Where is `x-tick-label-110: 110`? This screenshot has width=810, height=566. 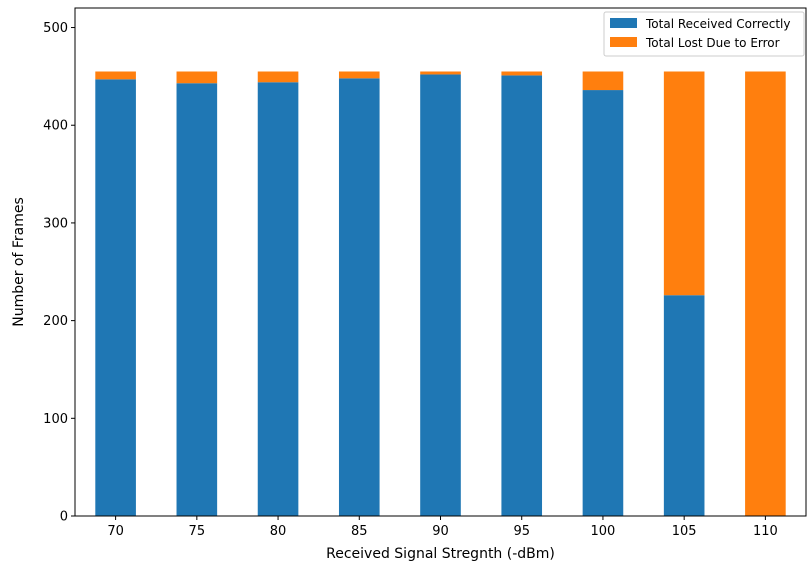 x-tick-label-110: 110 is located at coordinates (765, 531).